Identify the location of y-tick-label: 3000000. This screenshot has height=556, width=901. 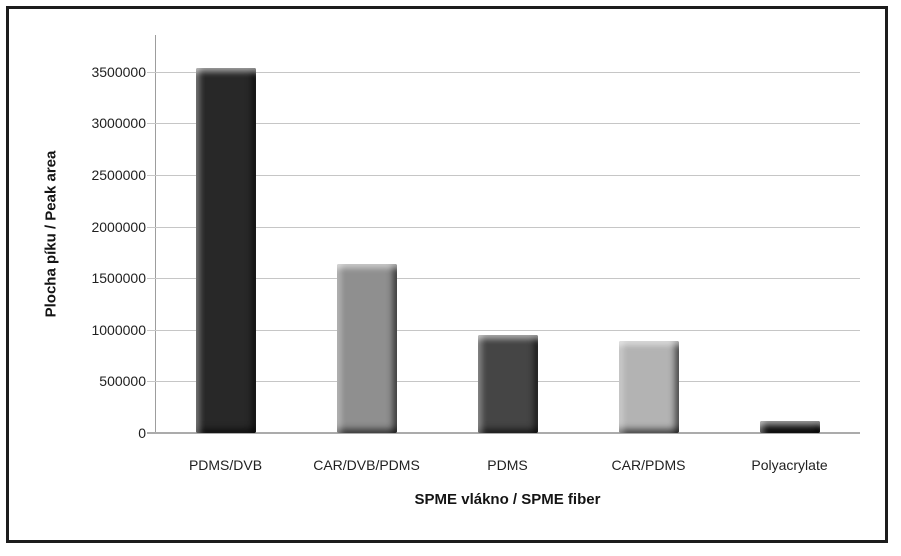
(118, 123).